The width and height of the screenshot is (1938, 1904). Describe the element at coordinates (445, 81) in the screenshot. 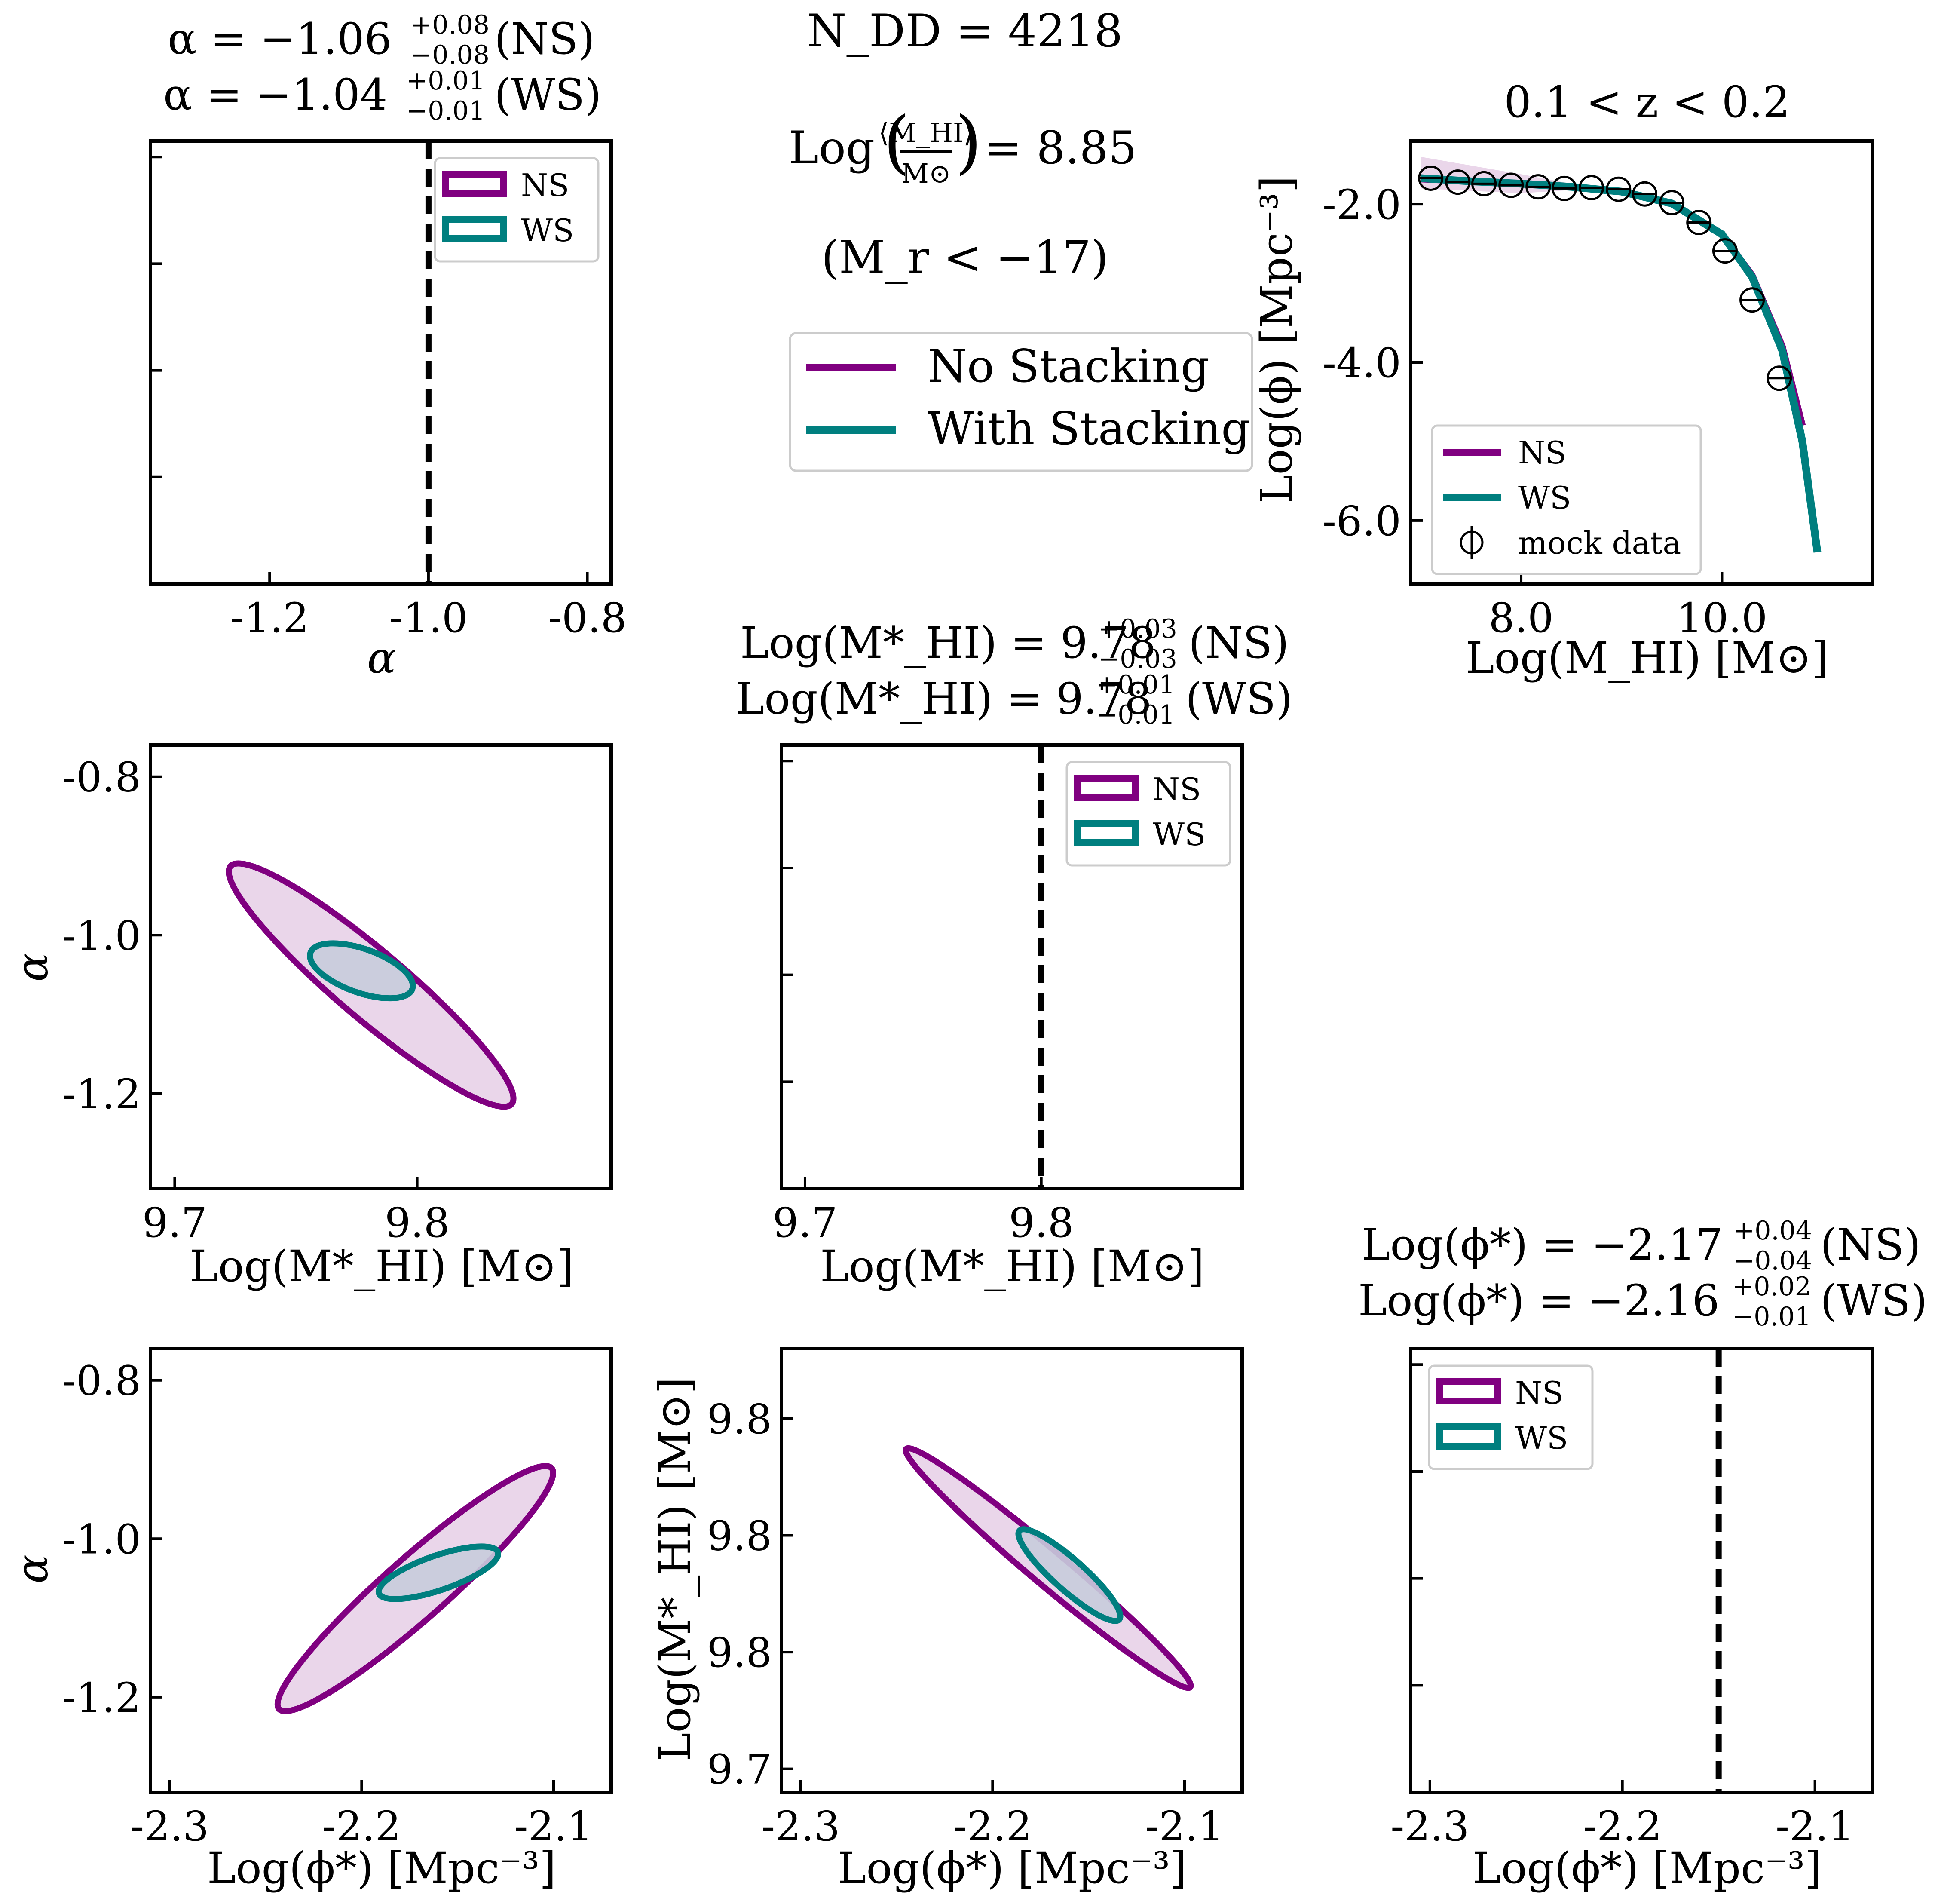

I see `alpha-ws-title-upper: +0.01` at that location.